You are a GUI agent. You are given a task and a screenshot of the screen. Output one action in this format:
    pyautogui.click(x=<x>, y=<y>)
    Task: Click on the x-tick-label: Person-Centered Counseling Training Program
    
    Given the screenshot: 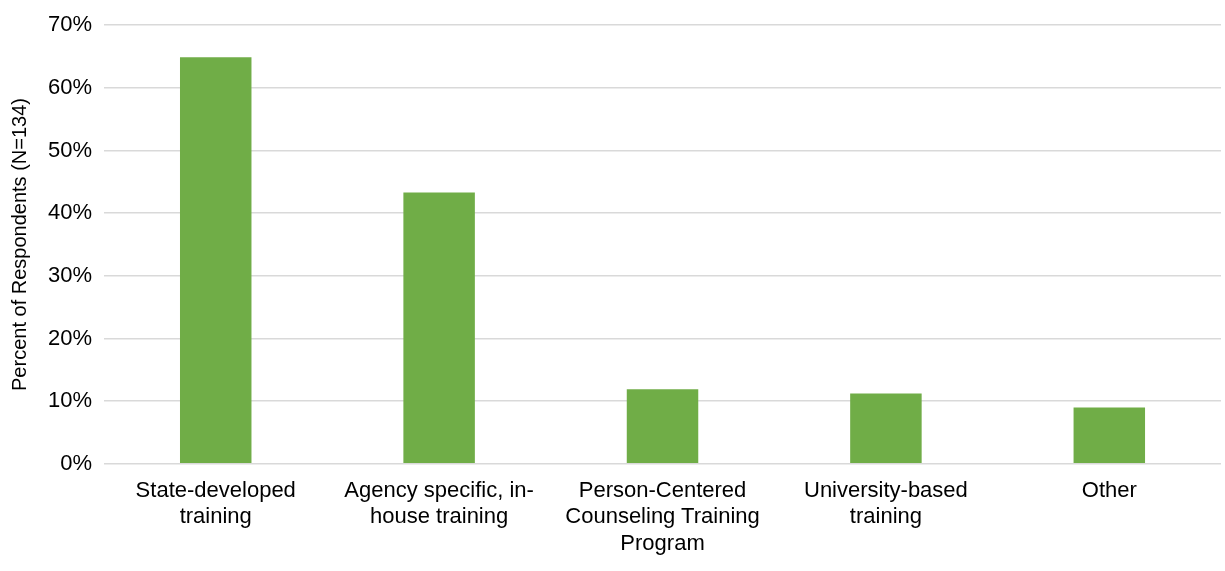 What is the action you would take?
    pyautogui.click(x=662, y=516)
    